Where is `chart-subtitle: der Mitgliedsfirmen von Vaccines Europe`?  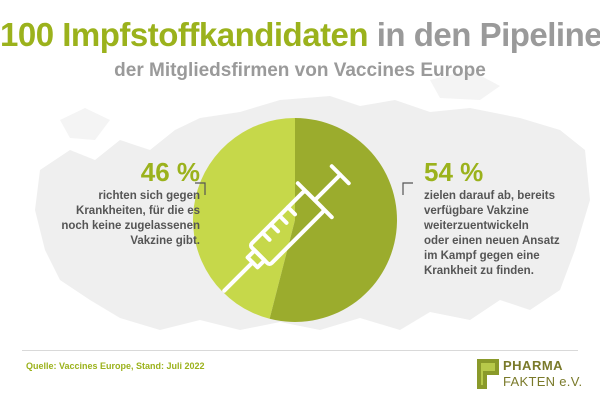
chart-subtitle: der Mitgliedsfirmen von Vaccines Europe is located at coordinates (300, 70).